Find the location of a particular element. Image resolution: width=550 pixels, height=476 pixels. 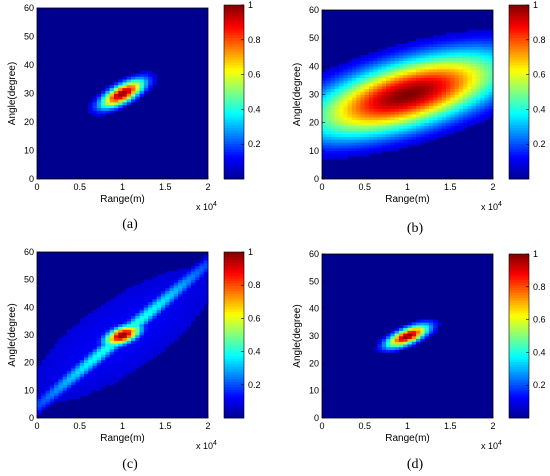

colorbar-tick-label: 0.6 is located at coordinates (254, 75).